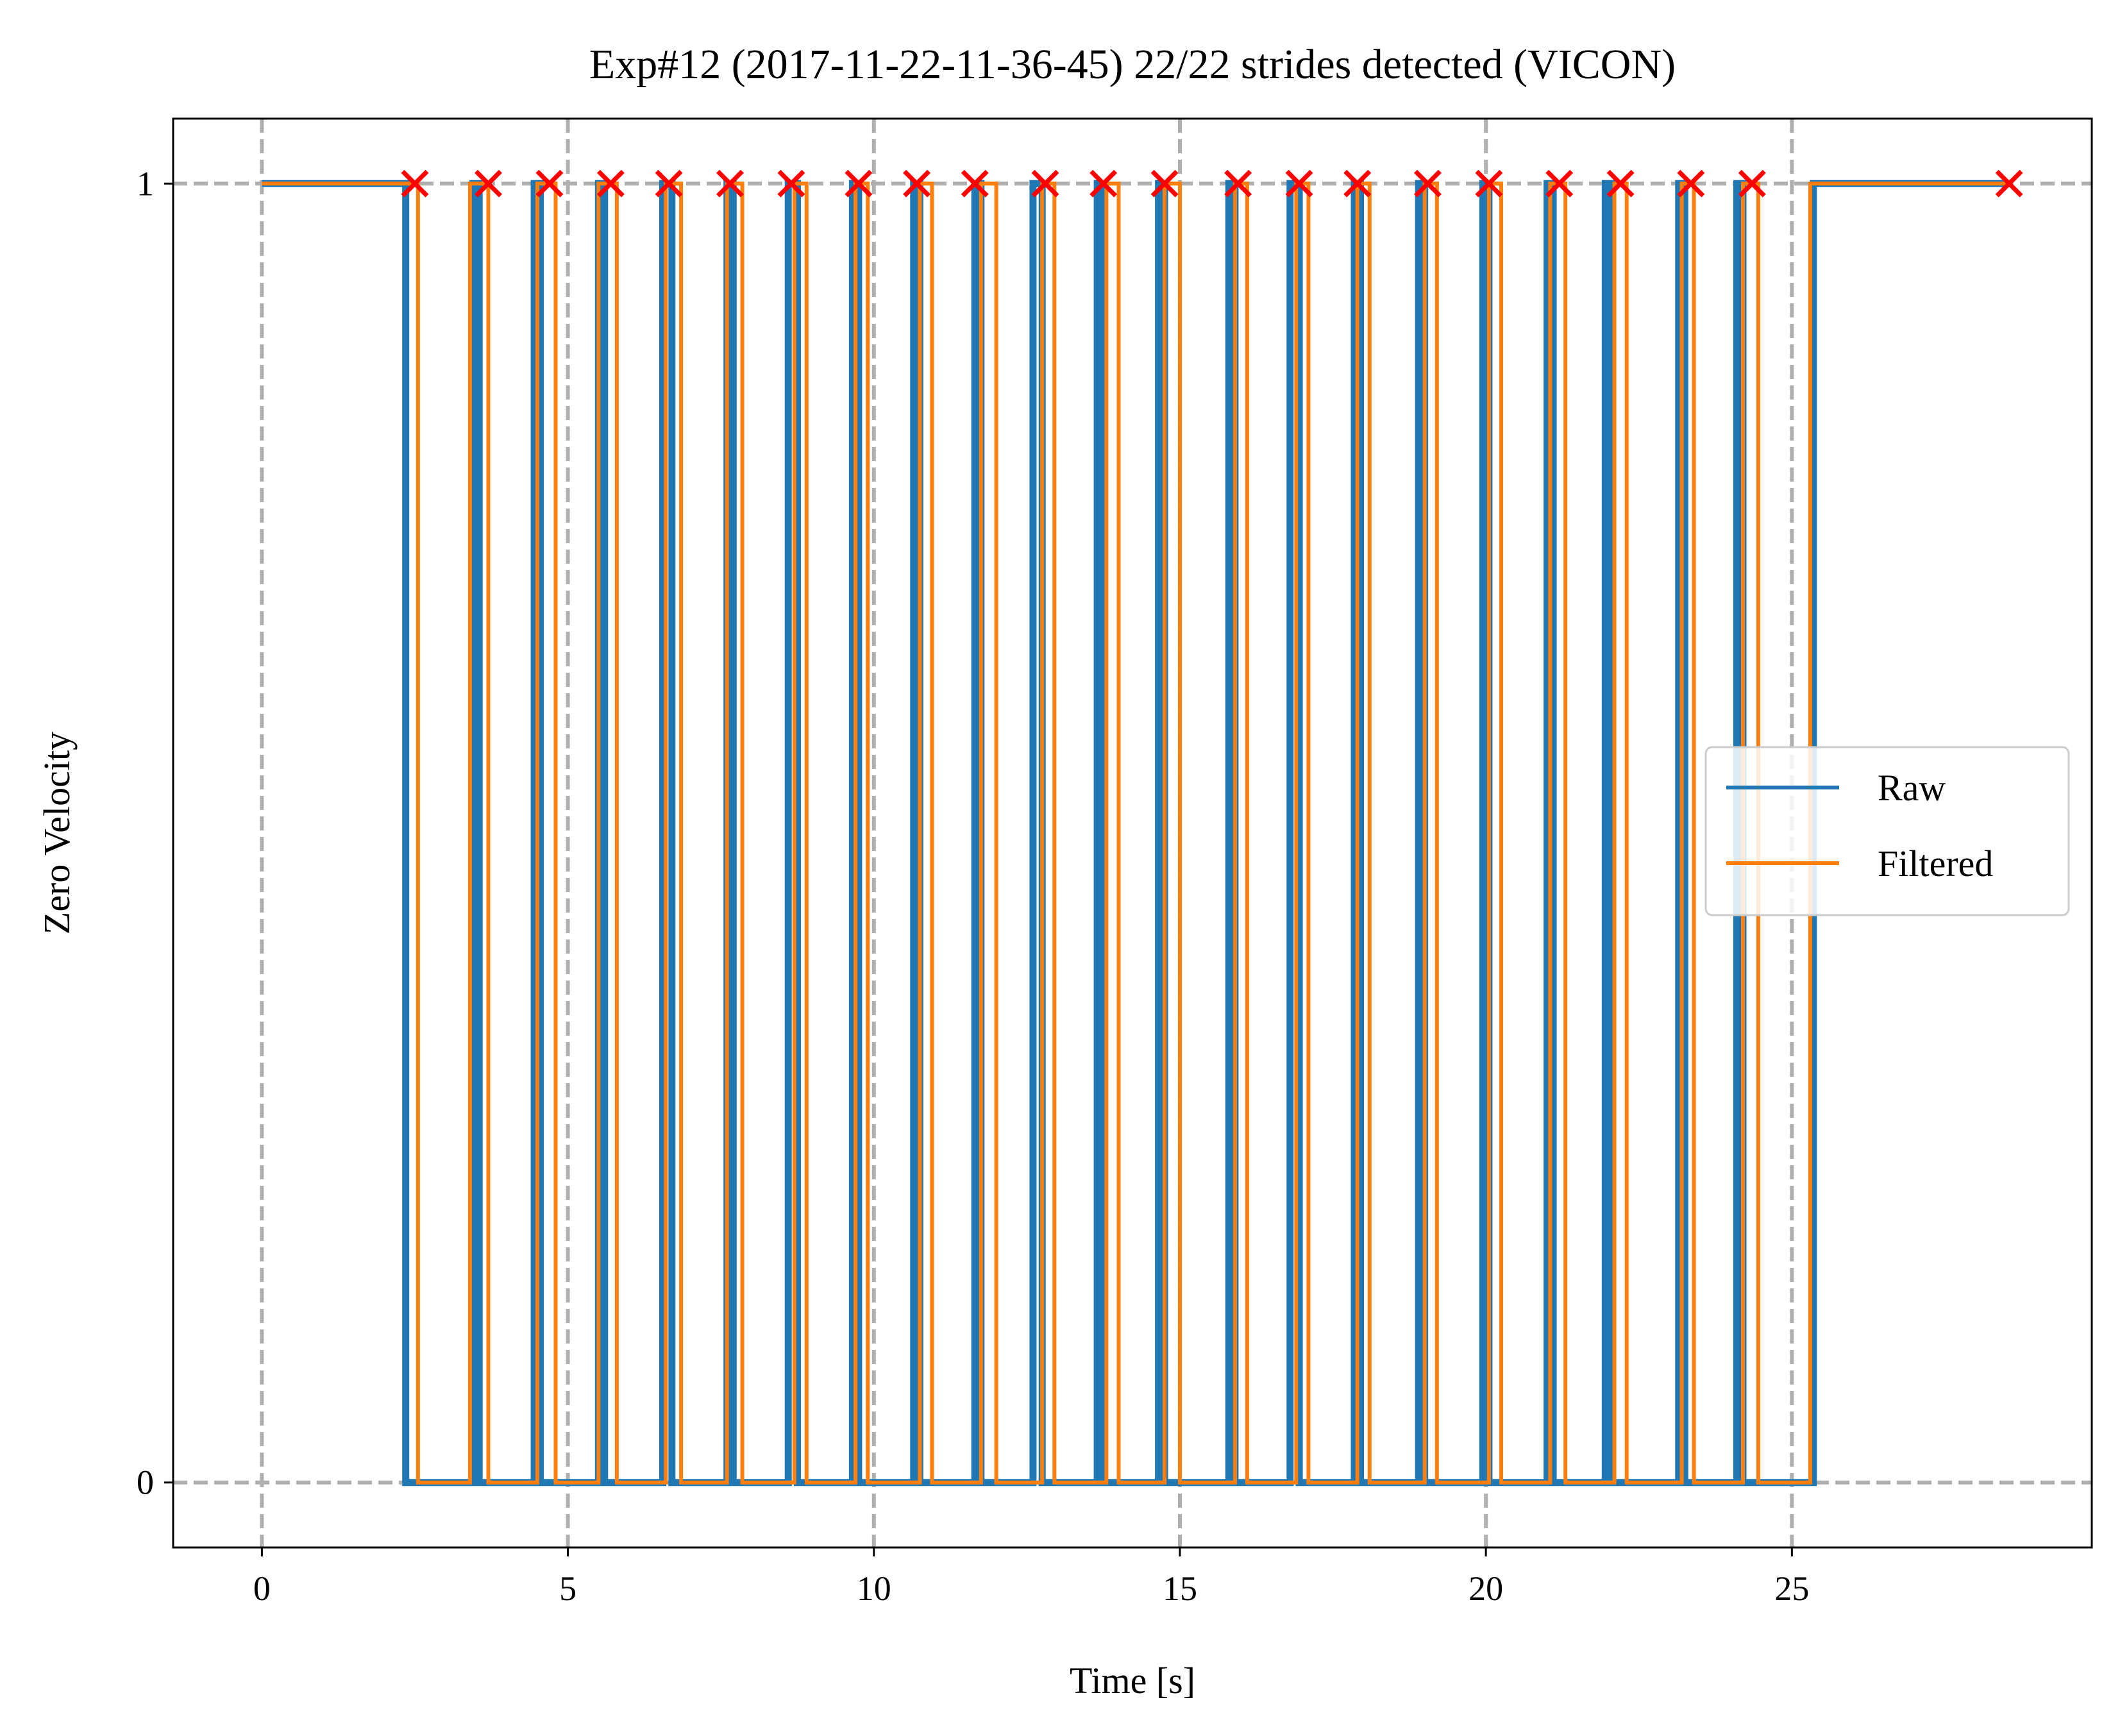 This screenshot has width=2120, height=1736. Describe the element at coordinates (57, 833) in the screenshot. I see `y-axis-label: Zero Velocity` at that location.